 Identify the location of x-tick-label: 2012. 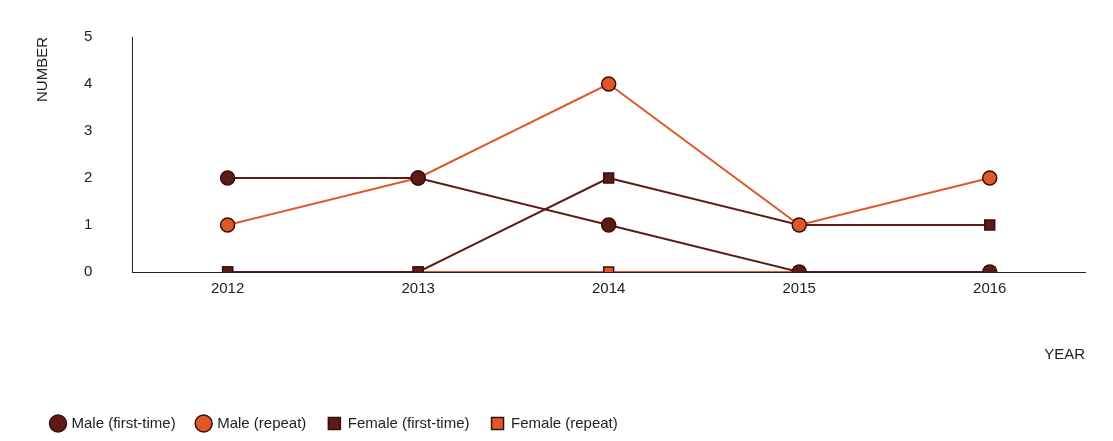
(227, 288).